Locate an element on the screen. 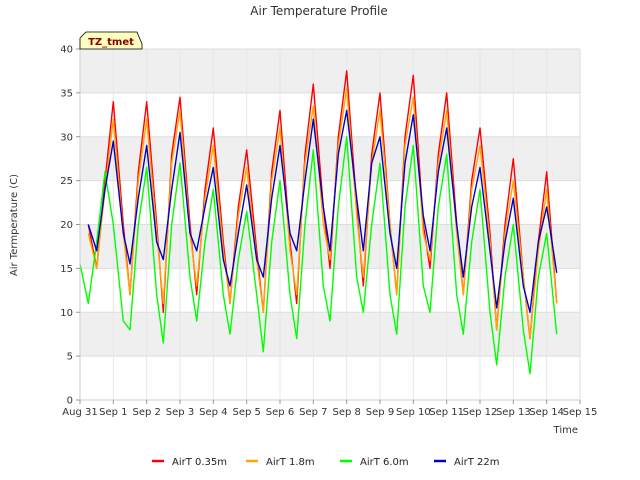  y-tick-label: 20 is located at coordinates (66, 225).